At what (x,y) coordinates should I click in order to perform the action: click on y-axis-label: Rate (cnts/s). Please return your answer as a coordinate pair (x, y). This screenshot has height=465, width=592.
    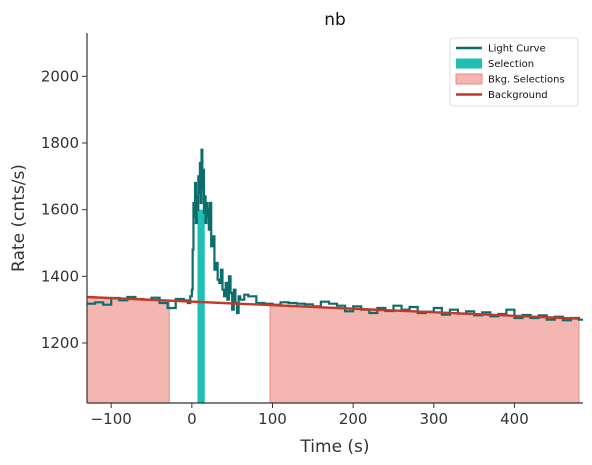
    Looking at the image, I should click on (19, 218).